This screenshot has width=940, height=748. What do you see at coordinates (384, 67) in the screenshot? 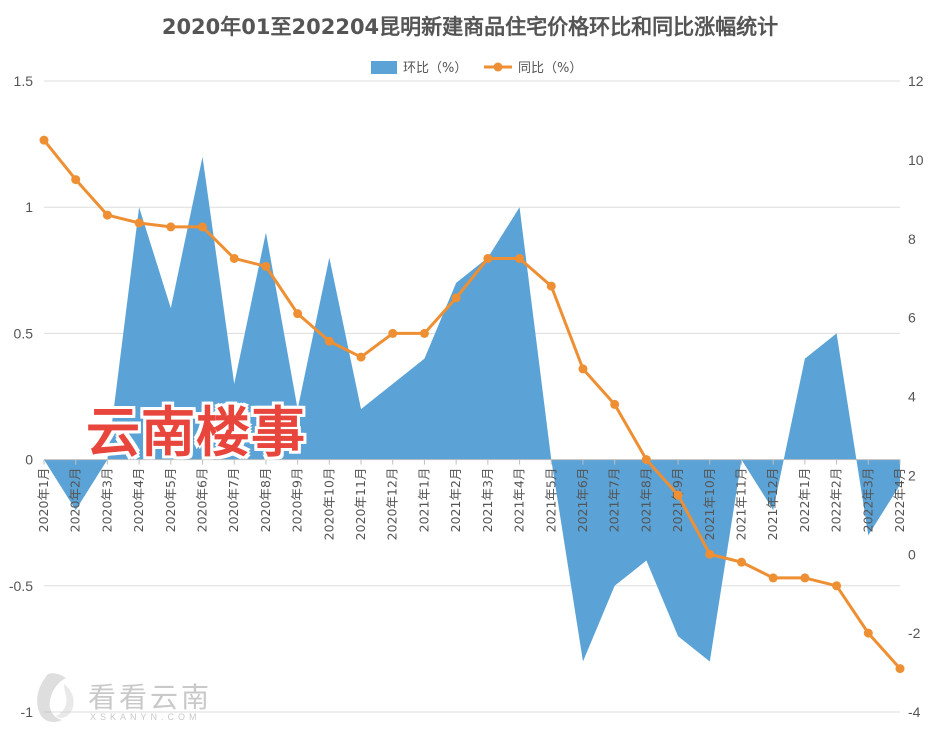
I see `legend-swatch-huanbi` at bounding box center [384, 67].